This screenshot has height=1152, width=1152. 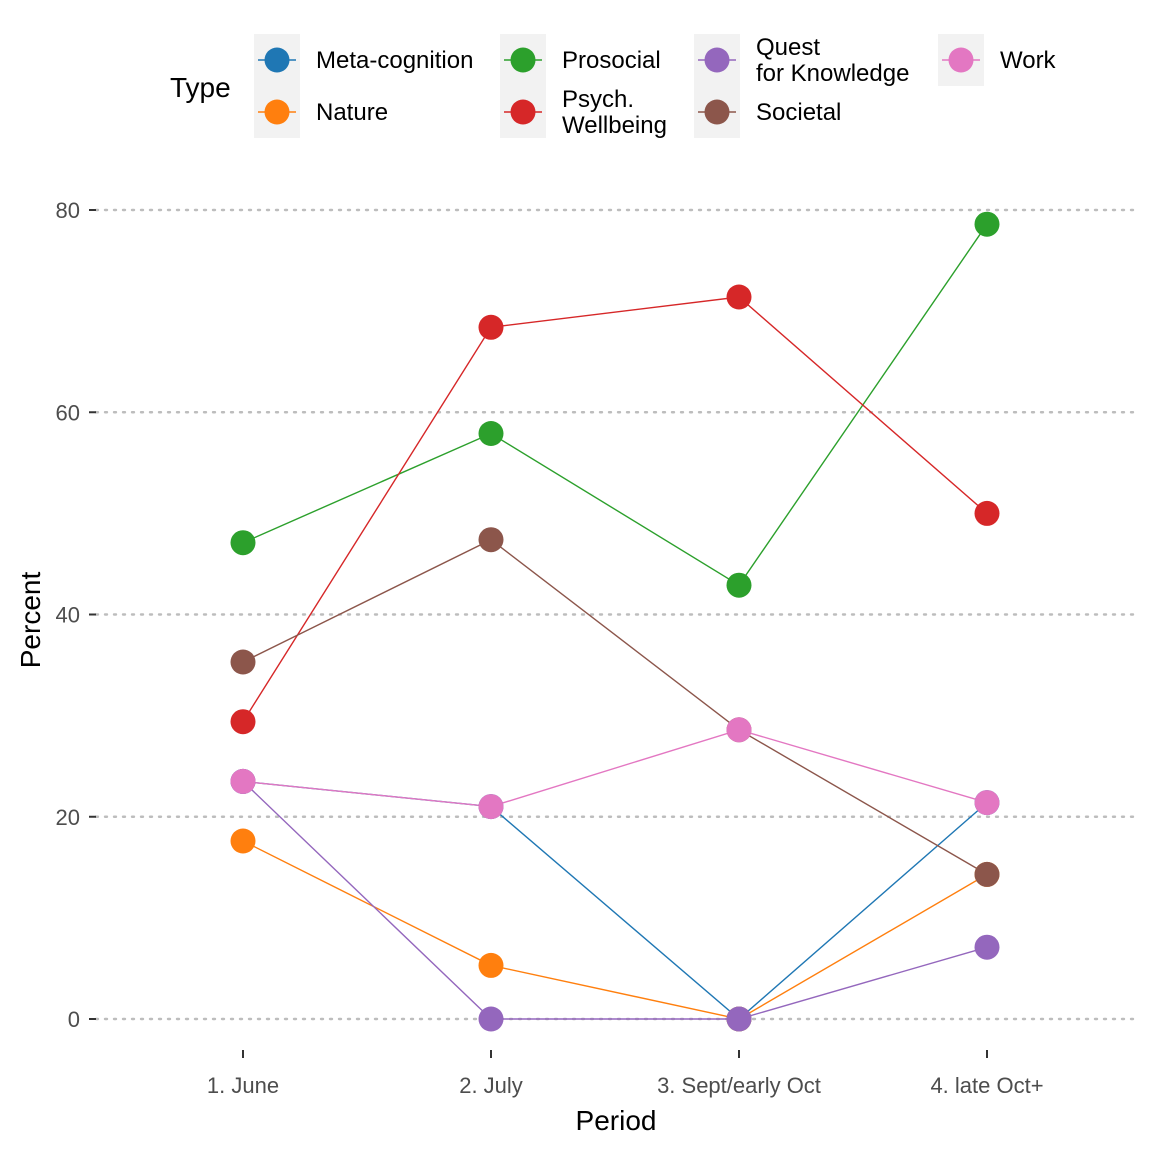 I want to click on series-line-meta-cognition, so click(x=615, y=900).